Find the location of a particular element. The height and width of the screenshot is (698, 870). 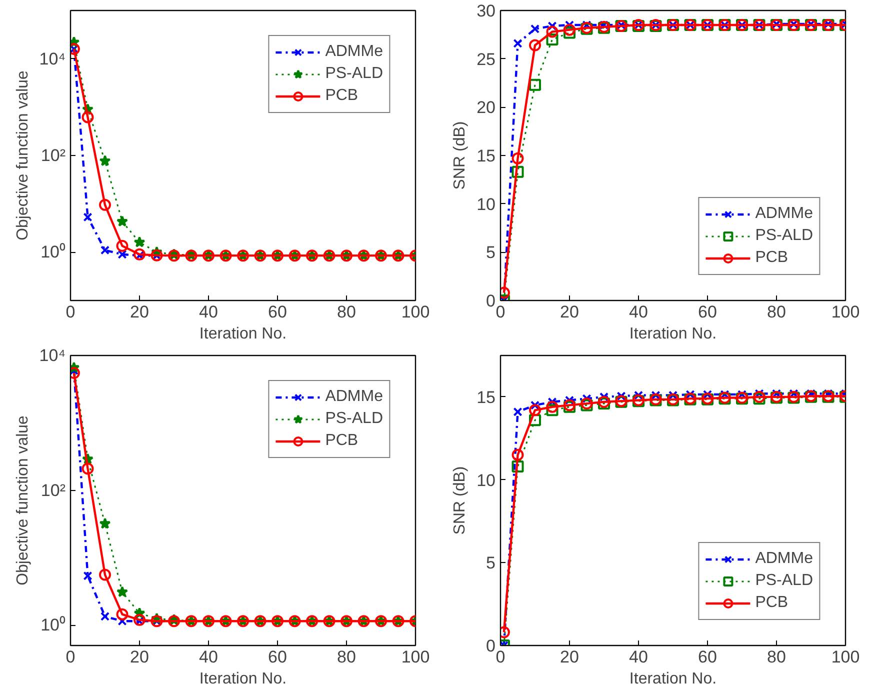

y-tick-label: 25 is located at coordinates (486, 59).